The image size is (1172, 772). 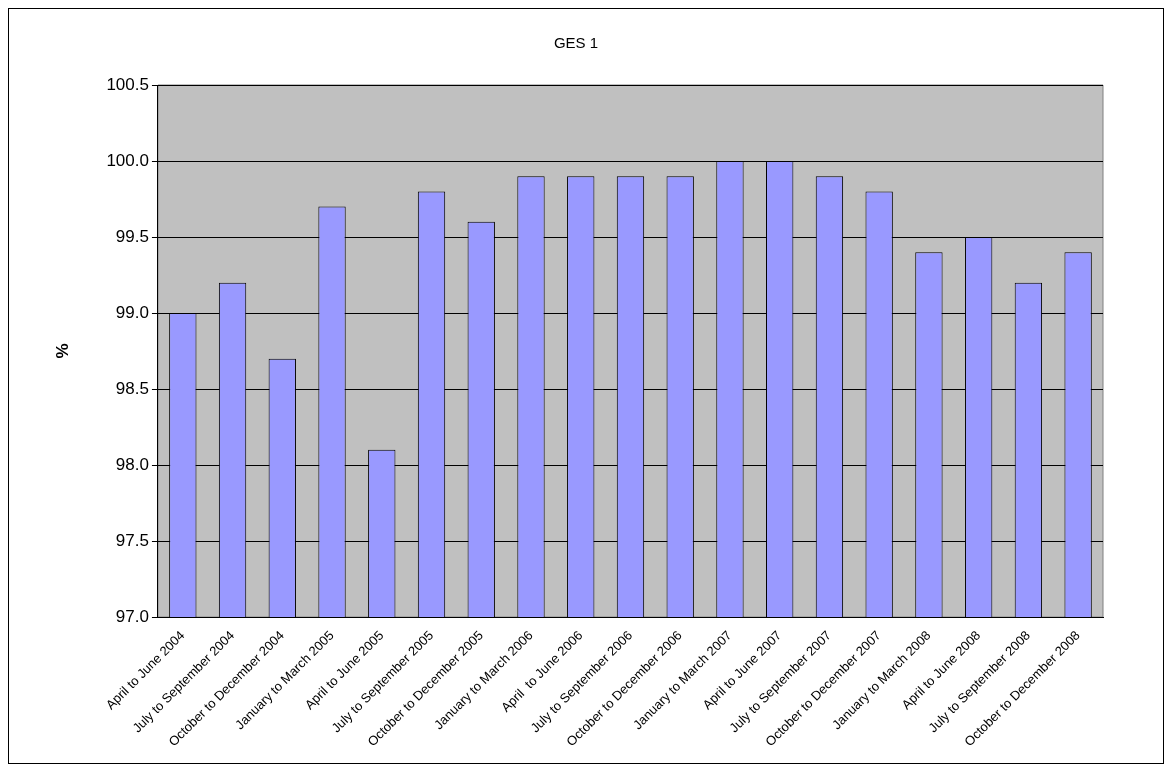 What do you see at coordinates (127, 160) in the screenshot?
I see `y-tick-label: 100.0` at bounding box center [127, 160].